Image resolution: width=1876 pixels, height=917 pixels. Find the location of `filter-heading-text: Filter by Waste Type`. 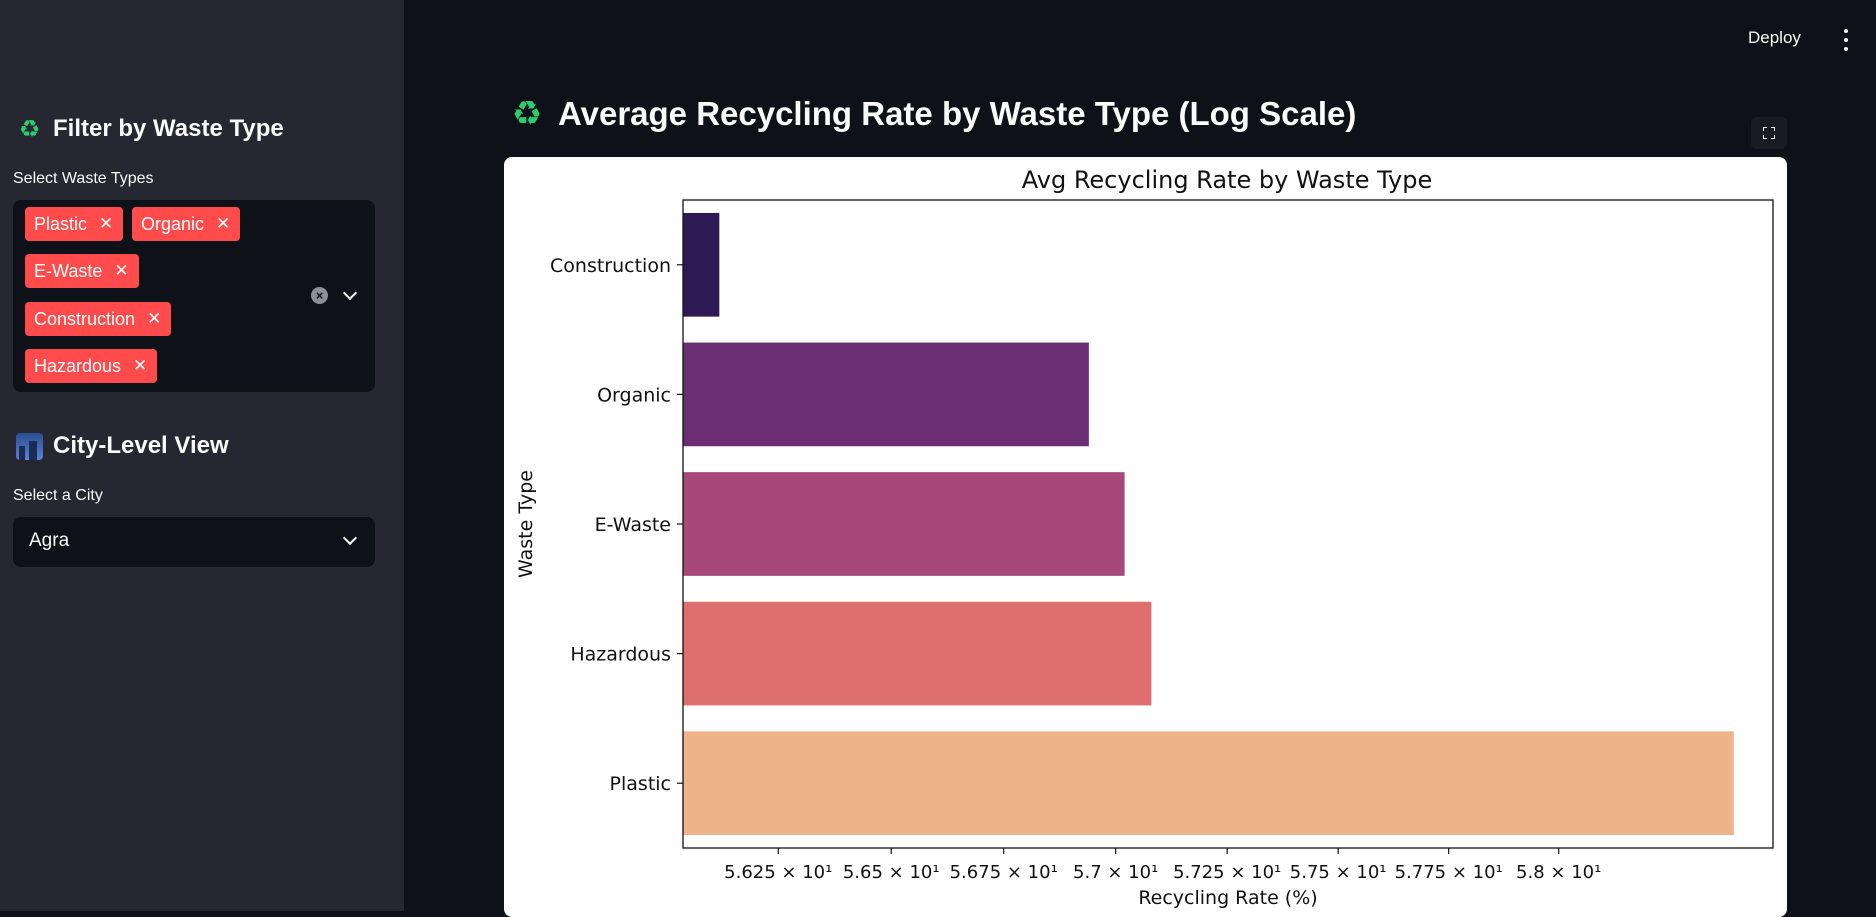

filter-heading-text: Filter by Waste Type is located at coordinates (168, 128).